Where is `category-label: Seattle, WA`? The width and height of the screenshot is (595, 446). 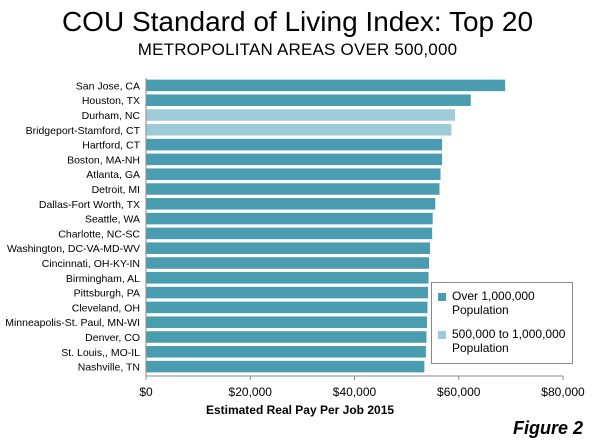 category-label: Seattle, WA is located at coordinates (112, 220).